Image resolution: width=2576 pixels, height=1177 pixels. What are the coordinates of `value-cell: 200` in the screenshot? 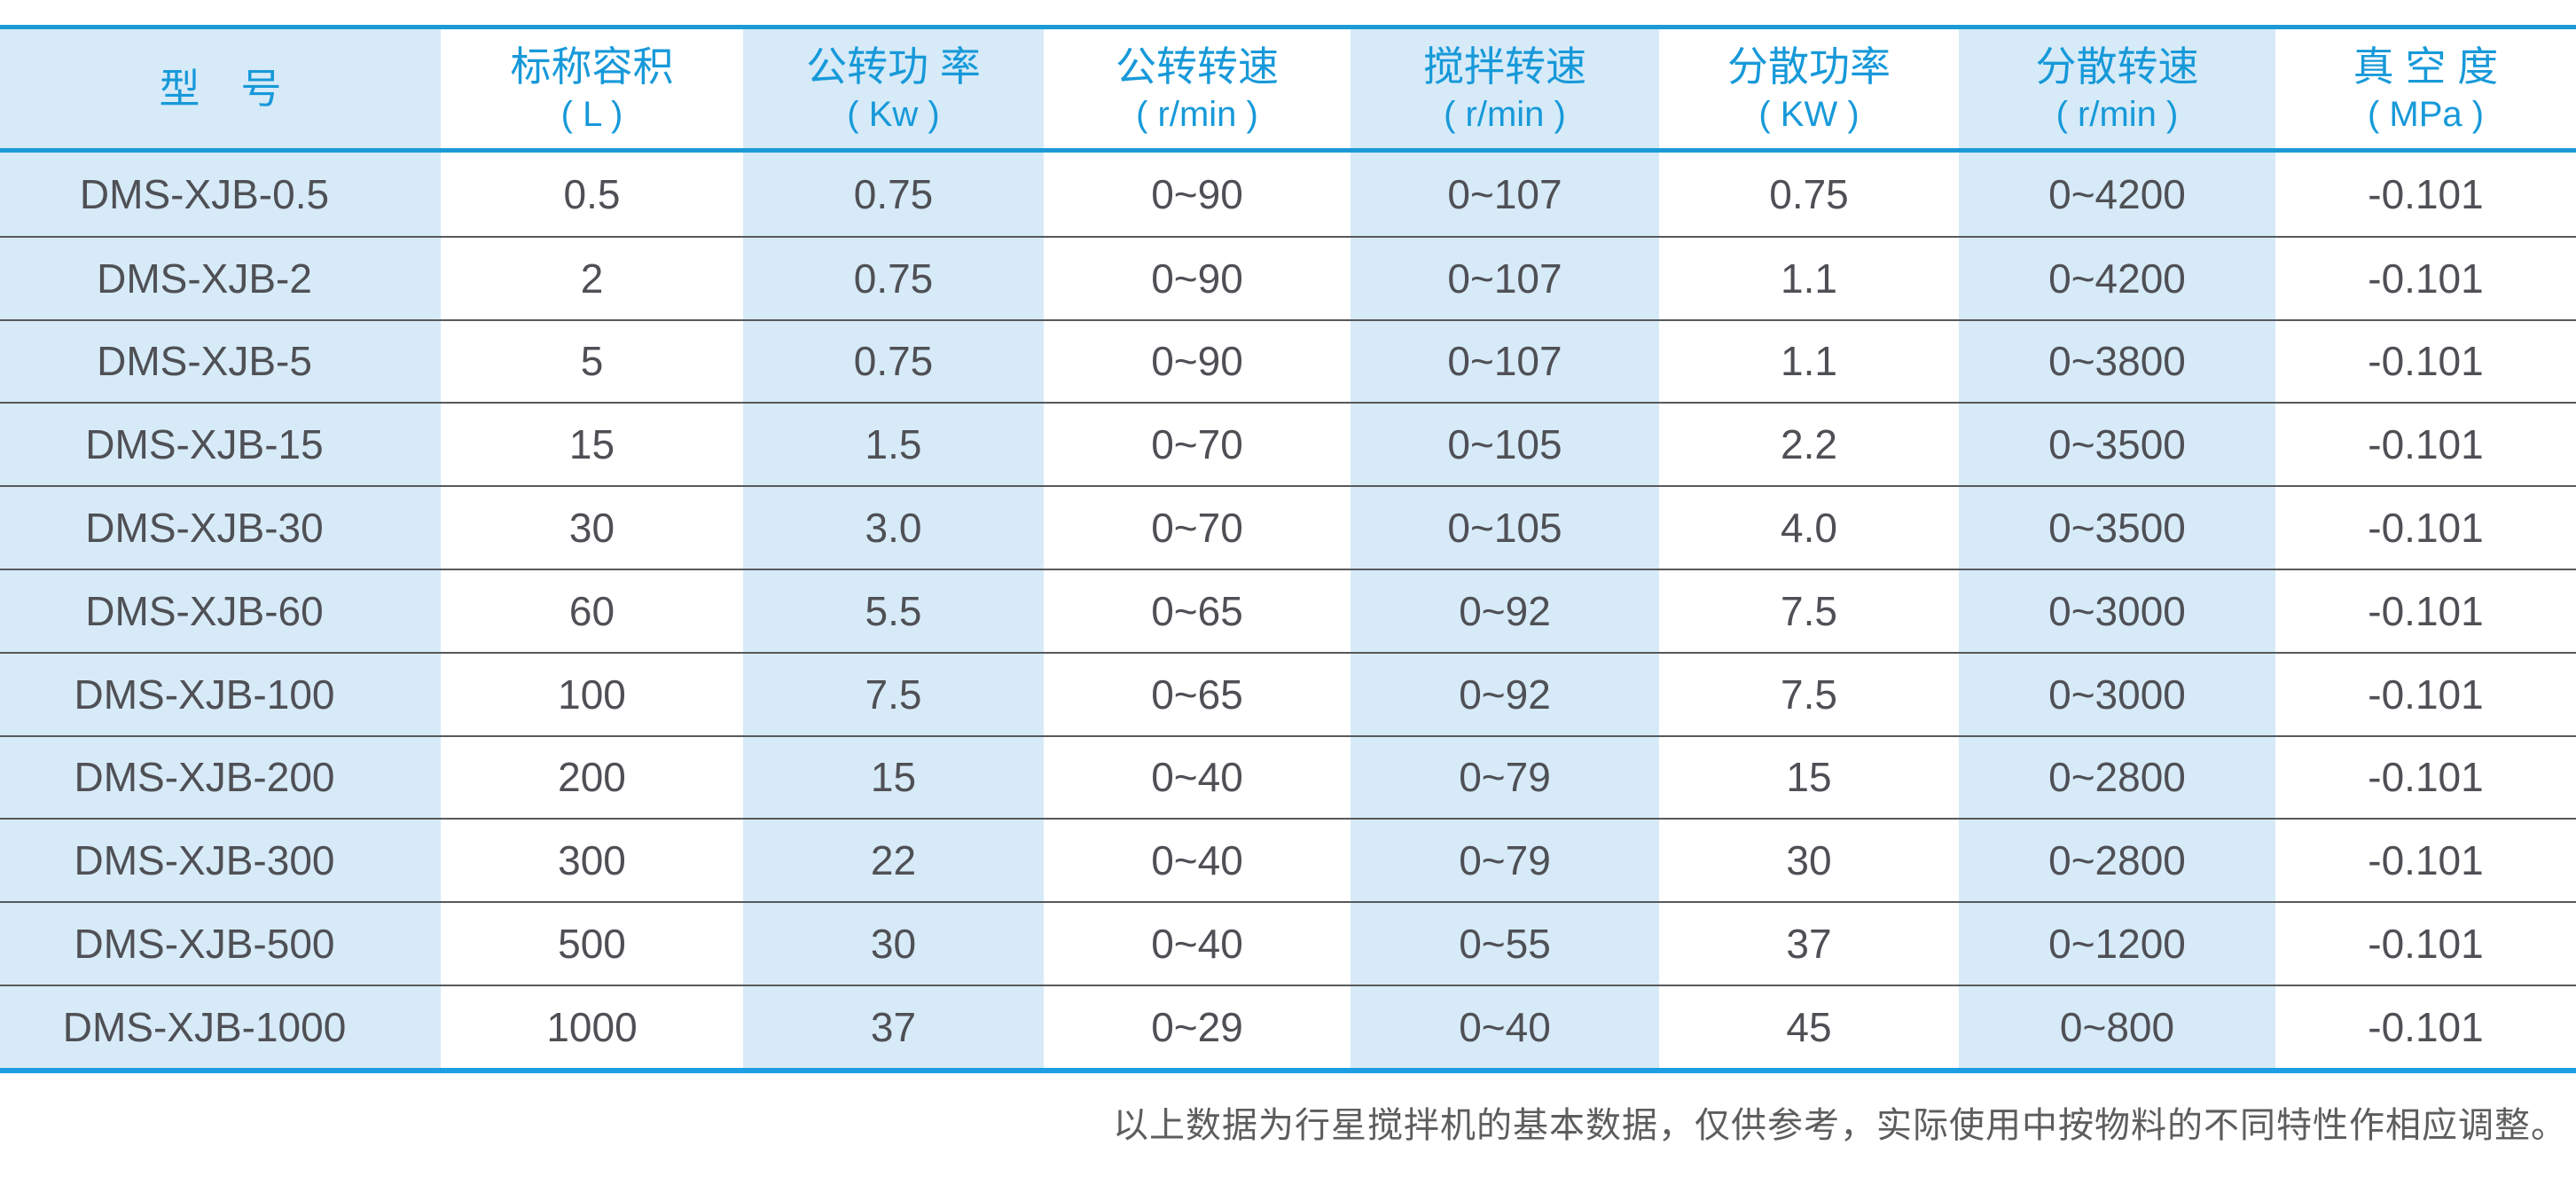 It's located at (592, 777).